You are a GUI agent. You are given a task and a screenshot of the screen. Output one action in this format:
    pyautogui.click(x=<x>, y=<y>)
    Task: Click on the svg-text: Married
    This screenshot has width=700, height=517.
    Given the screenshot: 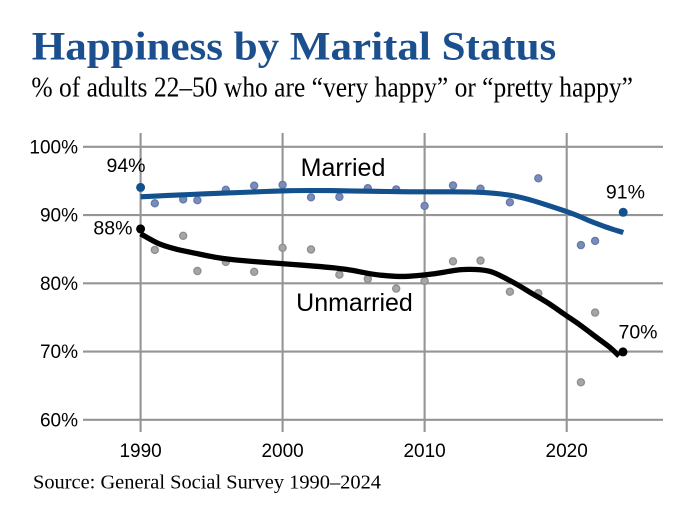 What is the action you would take?
    pyautogui.click(x=343, y=168)
    